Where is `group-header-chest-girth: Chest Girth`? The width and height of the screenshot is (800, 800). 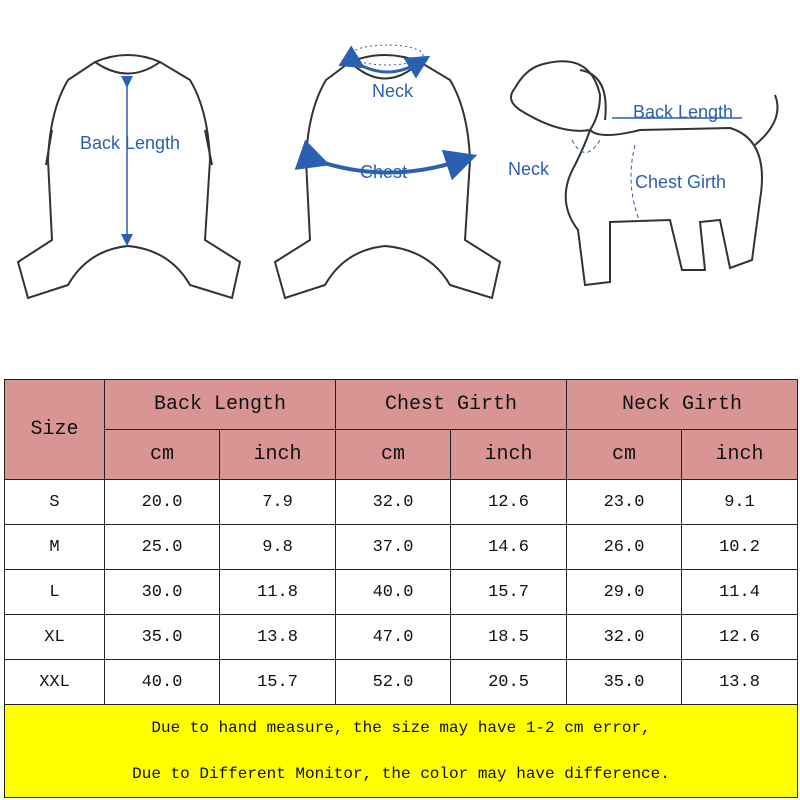
group-header-chest-girth: Chest Girth is located at coordinates (451, 404).